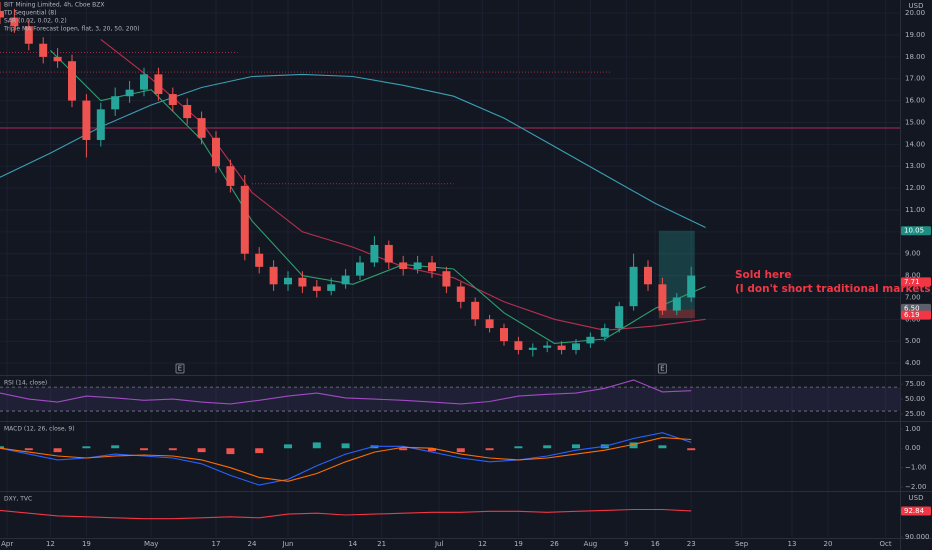 The height and width of the screenshot is (550, 932). Describe the element at coordinates (439, 544) in the screenshot. I see `x-tick-label: Jul` at that location.